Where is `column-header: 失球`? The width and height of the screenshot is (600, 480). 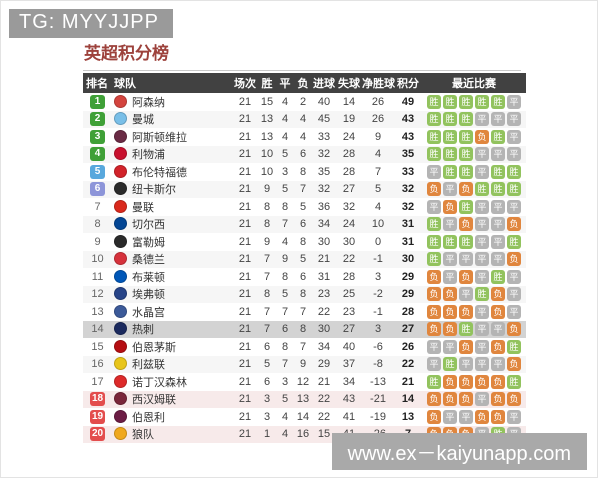 column-header: 失球 is located at coordinates (349, 83).